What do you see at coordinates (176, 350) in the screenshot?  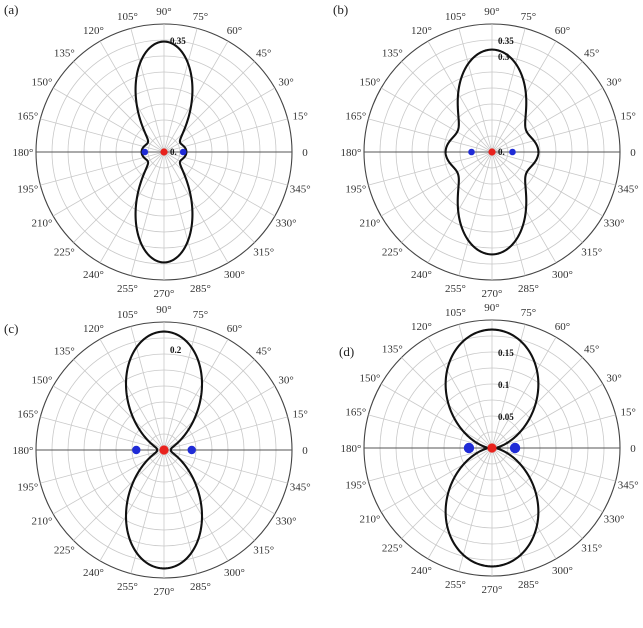 I see `radial-tick-label: 0.2` at bounding box center [176, 350].